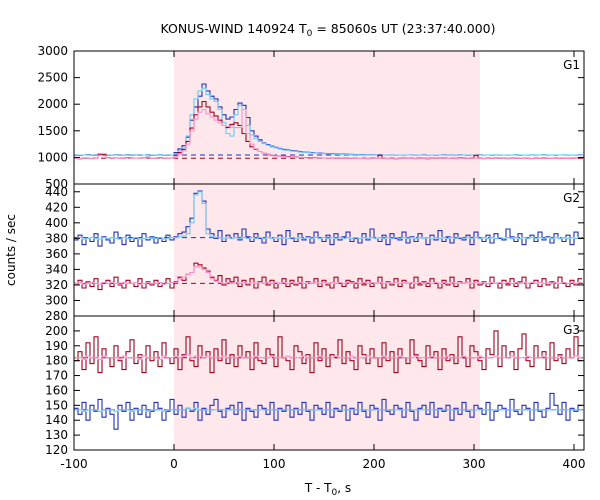 The height and width of the screenshot is (500, 600). Describe the element at coordinates (56, 420) in the screenshot. I see `y-tick-label: 140` at that location.